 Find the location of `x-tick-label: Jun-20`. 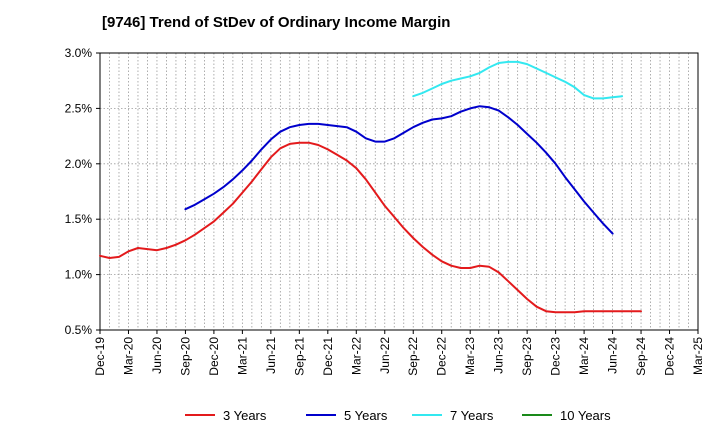

x-tick-label: Jun-20 is located at coordinates (157, 355).